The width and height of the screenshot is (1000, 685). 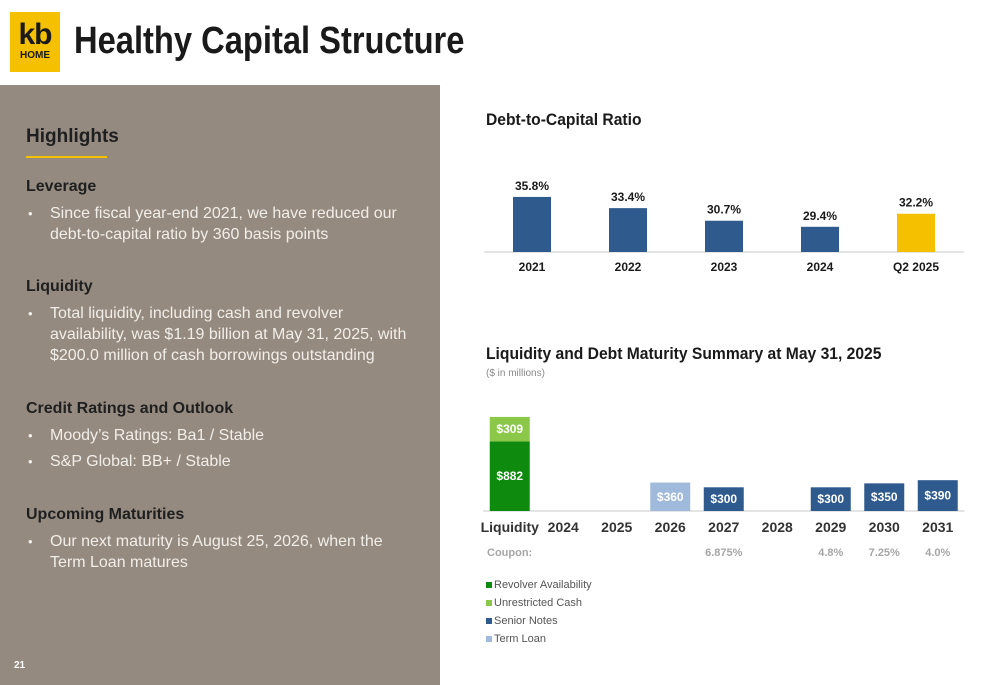 I want to click on coupon-rate: 4.0%, so click(x=937, y=553).